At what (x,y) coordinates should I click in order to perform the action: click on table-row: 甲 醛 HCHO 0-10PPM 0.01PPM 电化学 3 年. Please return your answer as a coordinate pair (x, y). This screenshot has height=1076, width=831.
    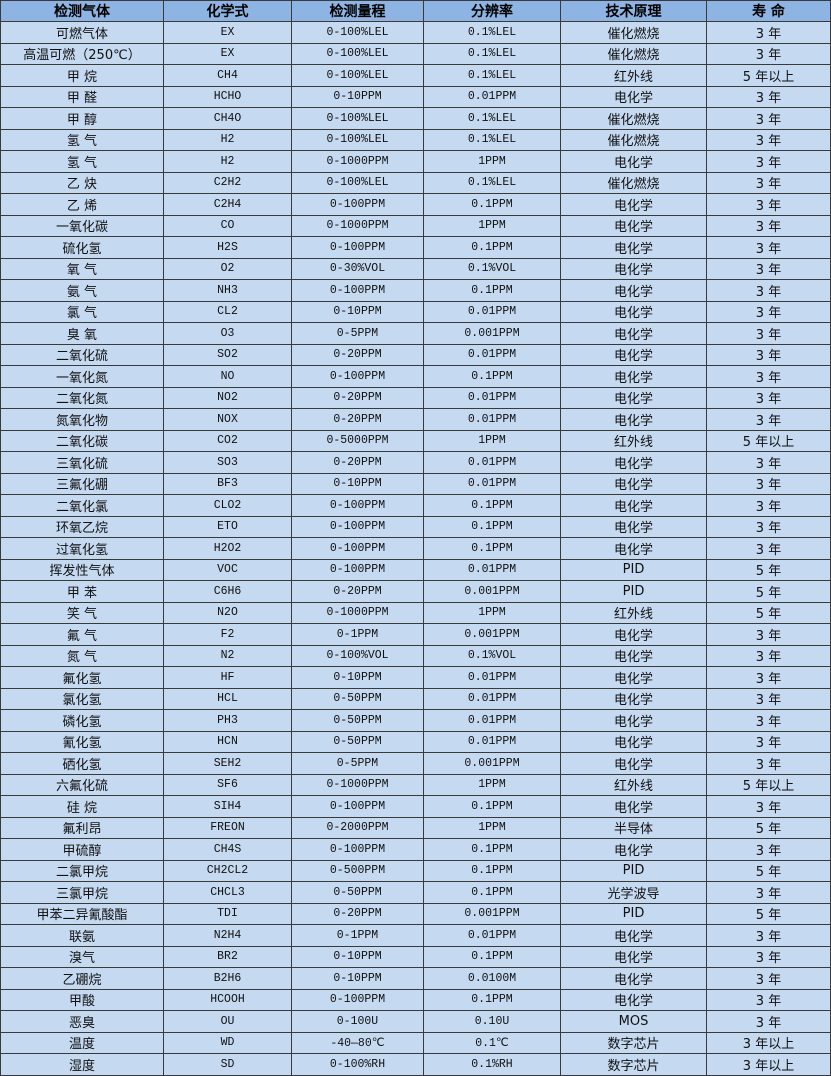
    Looking at the image, I should click on (415, 96).